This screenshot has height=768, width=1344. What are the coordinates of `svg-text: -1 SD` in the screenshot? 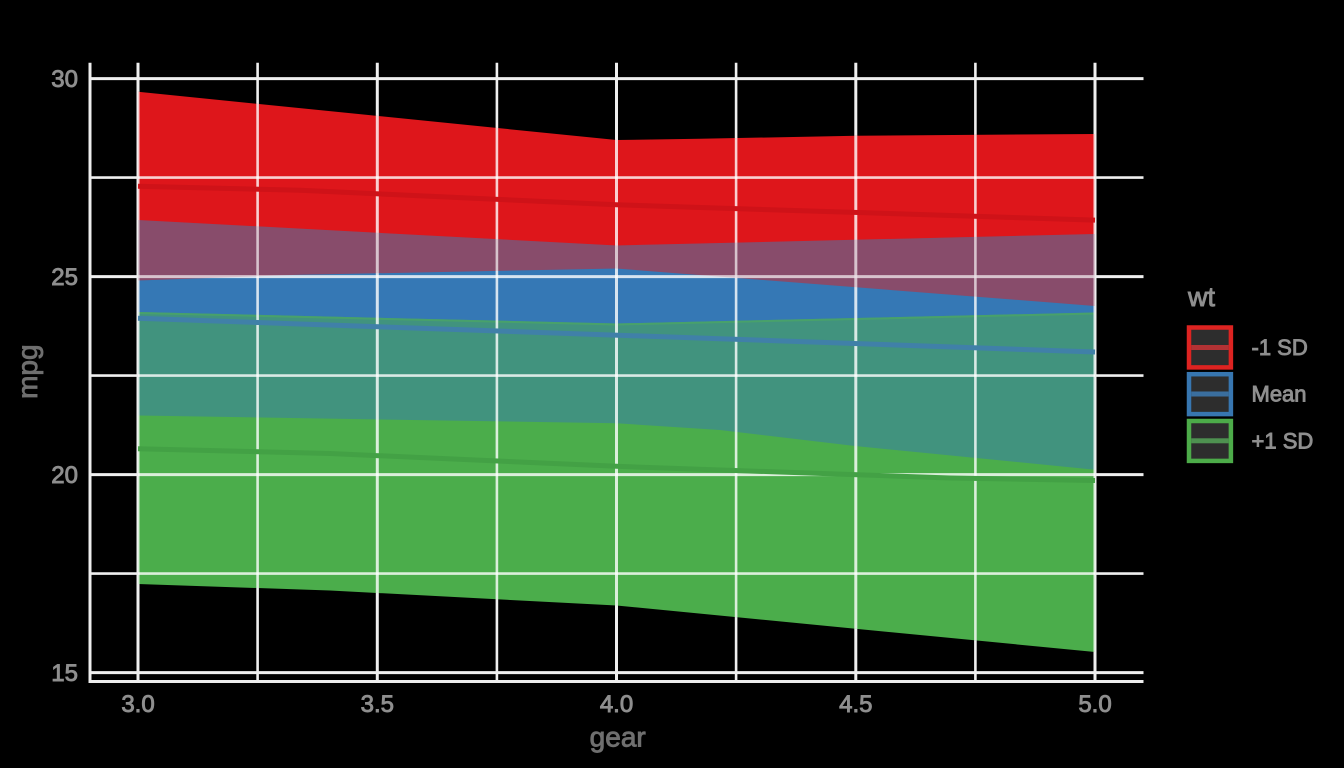 It's located at (1280, 347).